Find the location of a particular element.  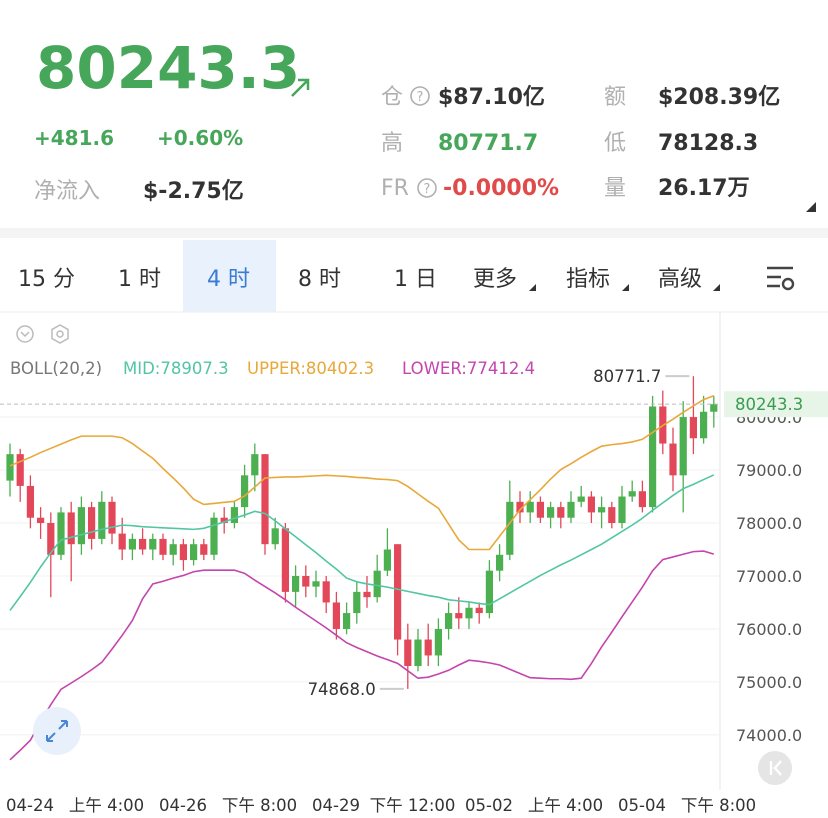

tab: 指标 is located at coordinates (588, 279).